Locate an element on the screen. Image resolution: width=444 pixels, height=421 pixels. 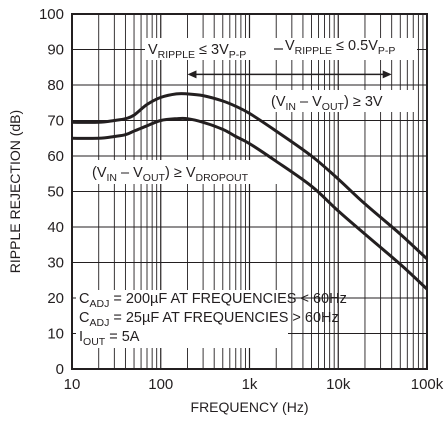
cadj-25uf-label: CADJ = 25µF AT FREQUENCIES > 60Hz is located at coordinates (209, 319).